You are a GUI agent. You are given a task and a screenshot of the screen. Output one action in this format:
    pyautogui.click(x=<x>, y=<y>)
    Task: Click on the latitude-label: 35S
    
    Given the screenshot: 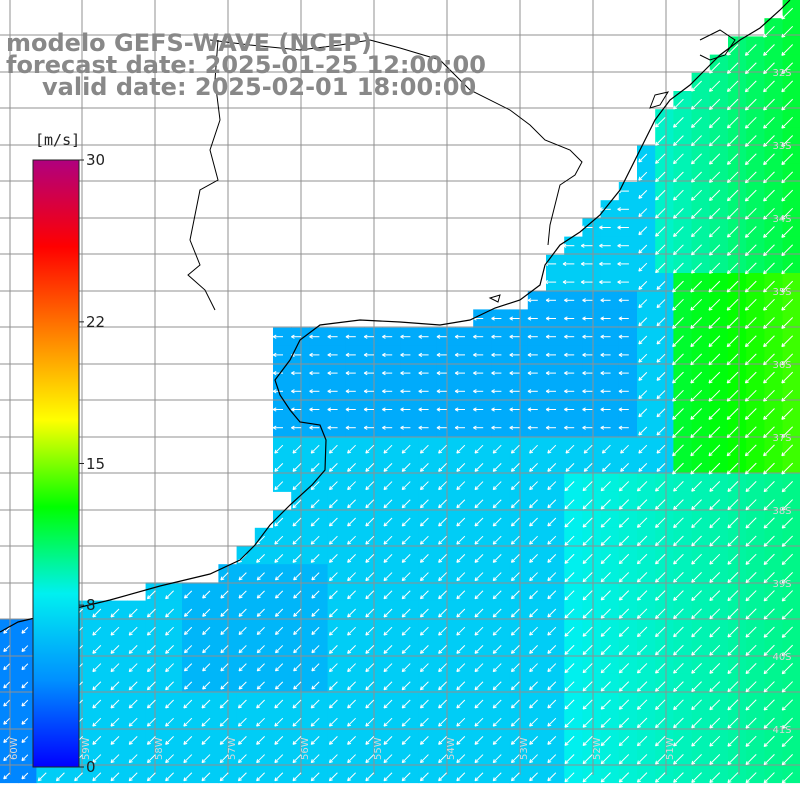 What is the action you would take?
    pyautogui.click(x=781, y=292)
    